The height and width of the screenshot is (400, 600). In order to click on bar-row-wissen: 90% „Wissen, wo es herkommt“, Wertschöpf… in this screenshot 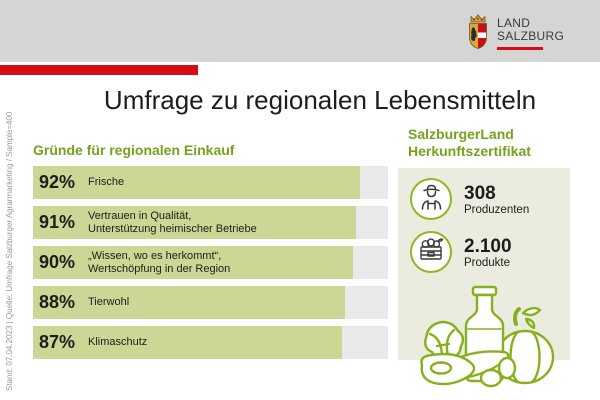, I will do `click(210, 262)`.